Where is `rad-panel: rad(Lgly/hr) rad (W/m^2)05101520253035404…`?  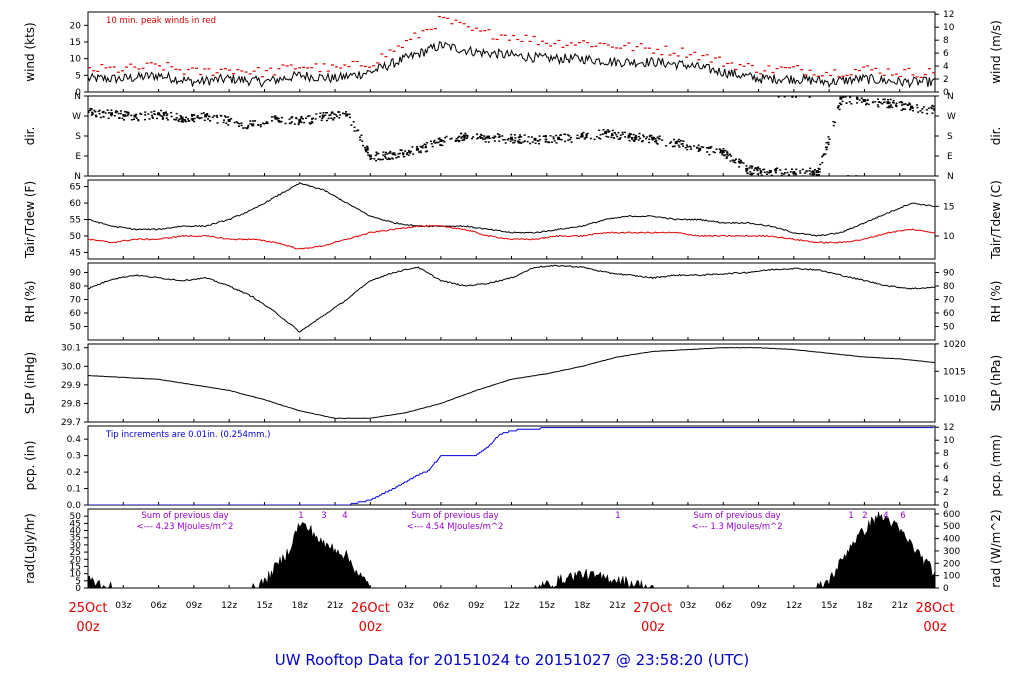 rad-panel: rad(Lgly/hr) rad (W/m^2)05101520253035404… is located at coordinates (513, 551).